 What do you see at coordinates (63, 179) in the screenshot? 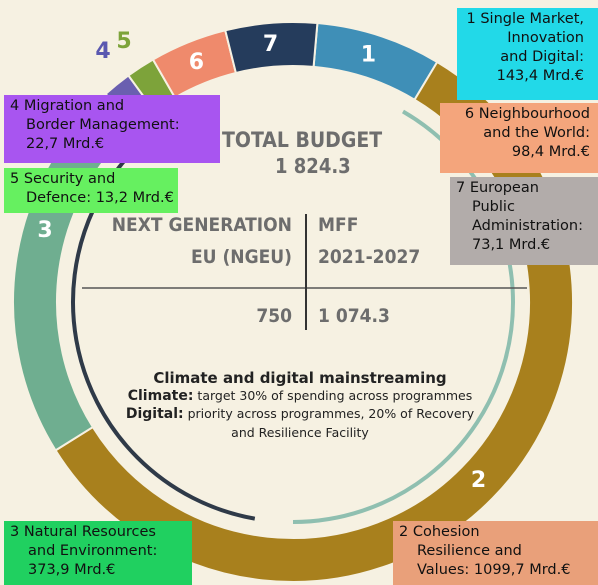
I see `callout-line: 5 Security and` at bounding box center [63, 179].